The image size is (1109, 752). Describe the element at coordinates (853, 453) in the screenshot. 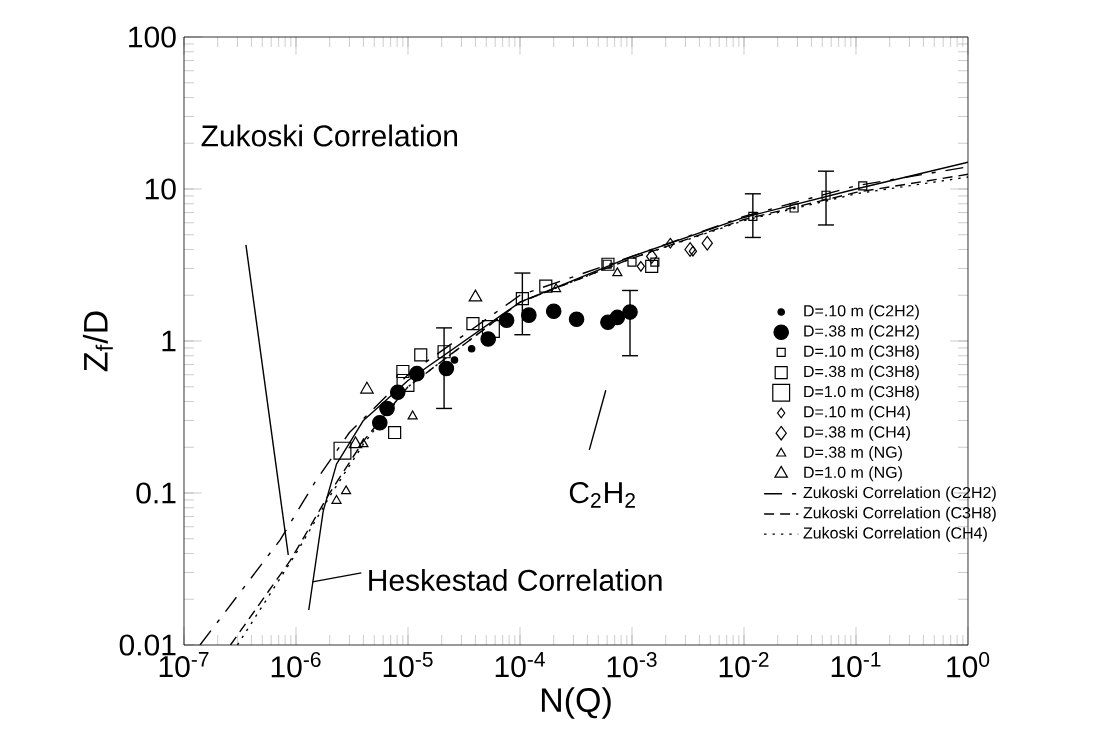

I see `legend-label: D=.38 m (NG)` at that location.